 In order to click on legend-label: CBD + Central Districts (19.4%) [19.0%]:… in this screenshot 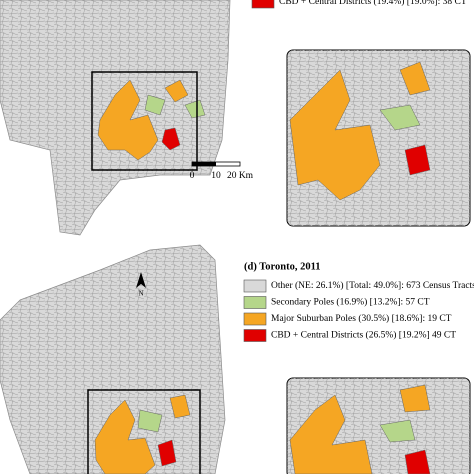, I will do `click(373, 3)`.